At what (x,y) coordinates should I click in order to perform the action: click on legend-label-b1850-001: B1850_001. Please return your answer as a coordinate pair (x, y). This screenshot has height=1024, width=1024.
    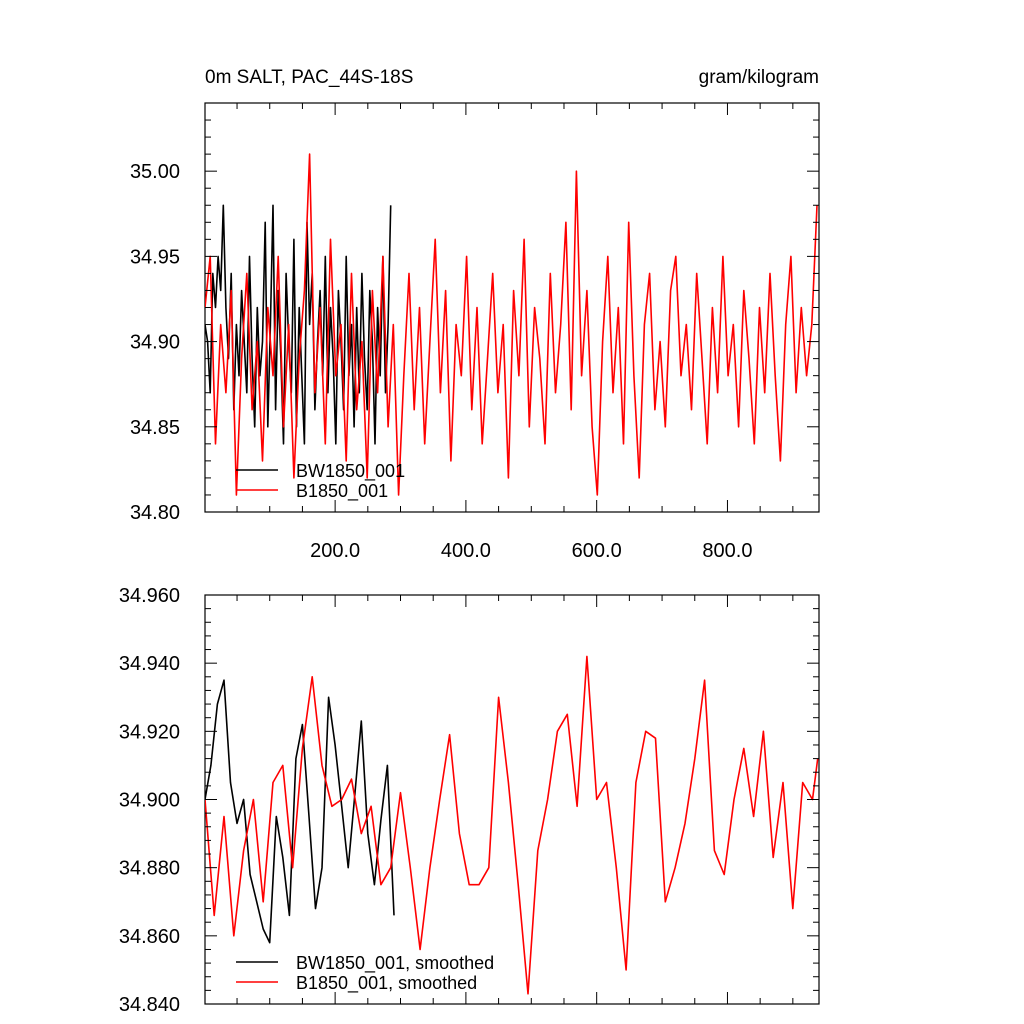
    Looking at the image, I should click on (342, 491).